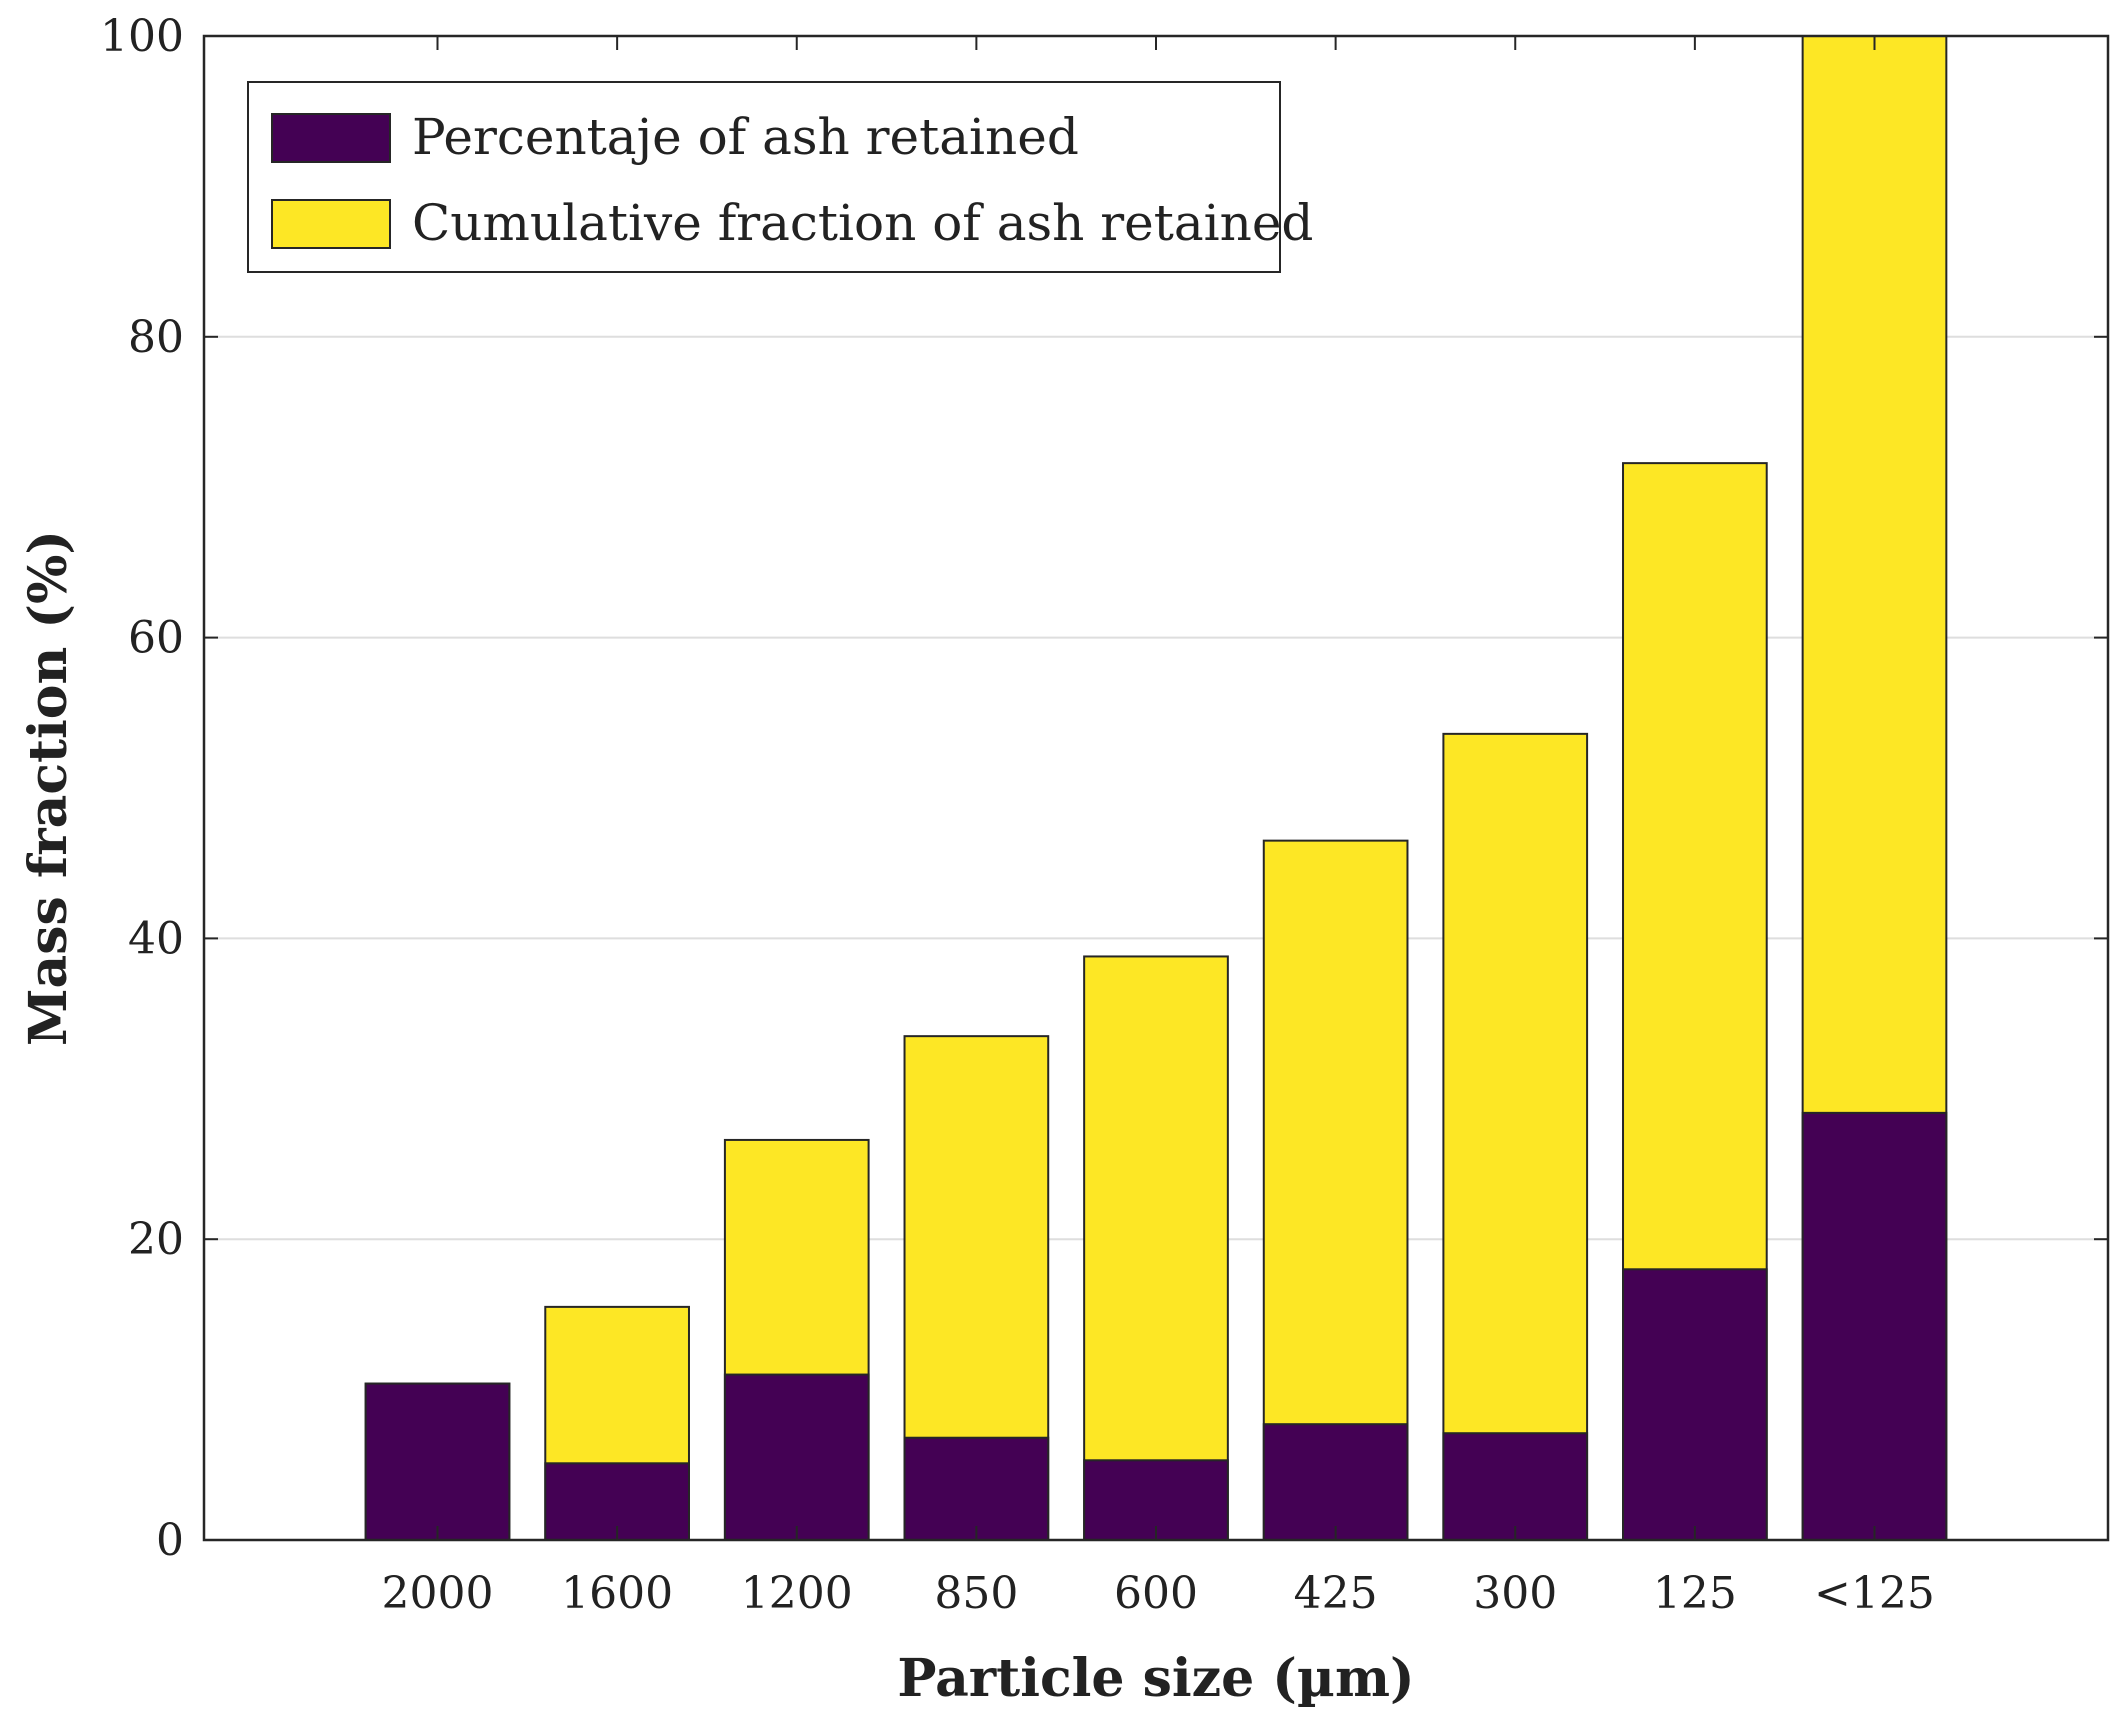 This screenshot has width=2128, height=1727. What do you see at coordinates (764, 177) in the screenshot?
I see `legend-box` at bounding box center [764, 177].